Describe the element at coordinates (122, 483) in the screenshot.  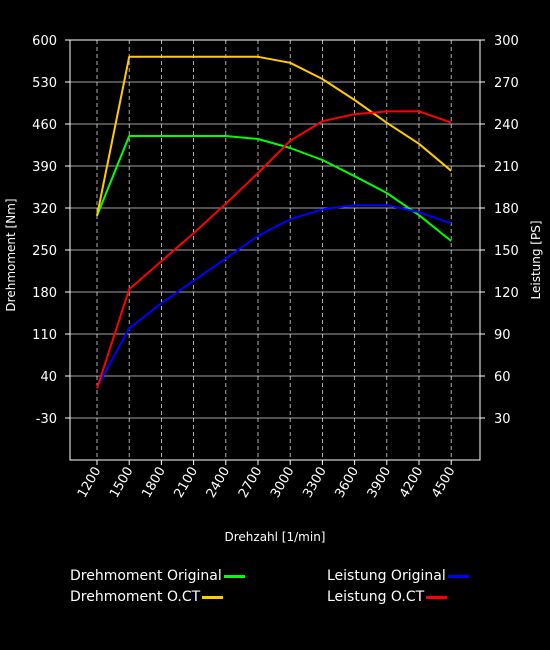
I see `x-tick-label: 1500` at that location.